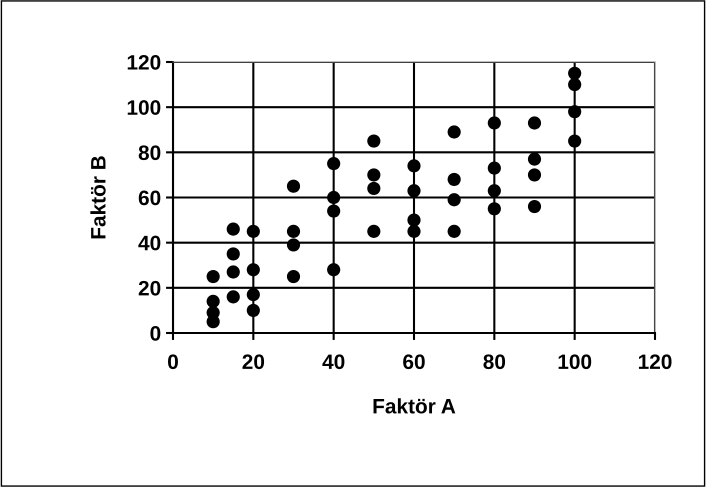  Describe the element at coordinates (414, 362) in the screenshot. I see `x-tick-label: 60` at that location.